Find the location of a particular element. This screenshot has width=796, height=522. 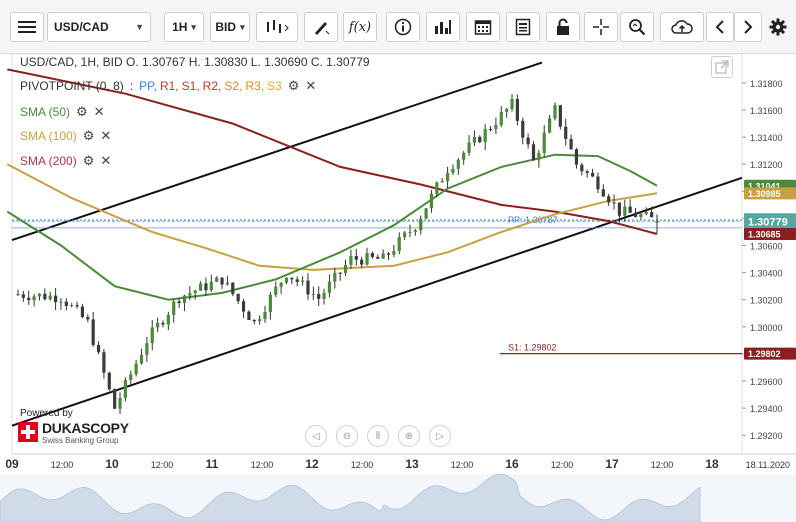

pp-level-label: PP: 1.30787 is located at coordinates (533, 220).